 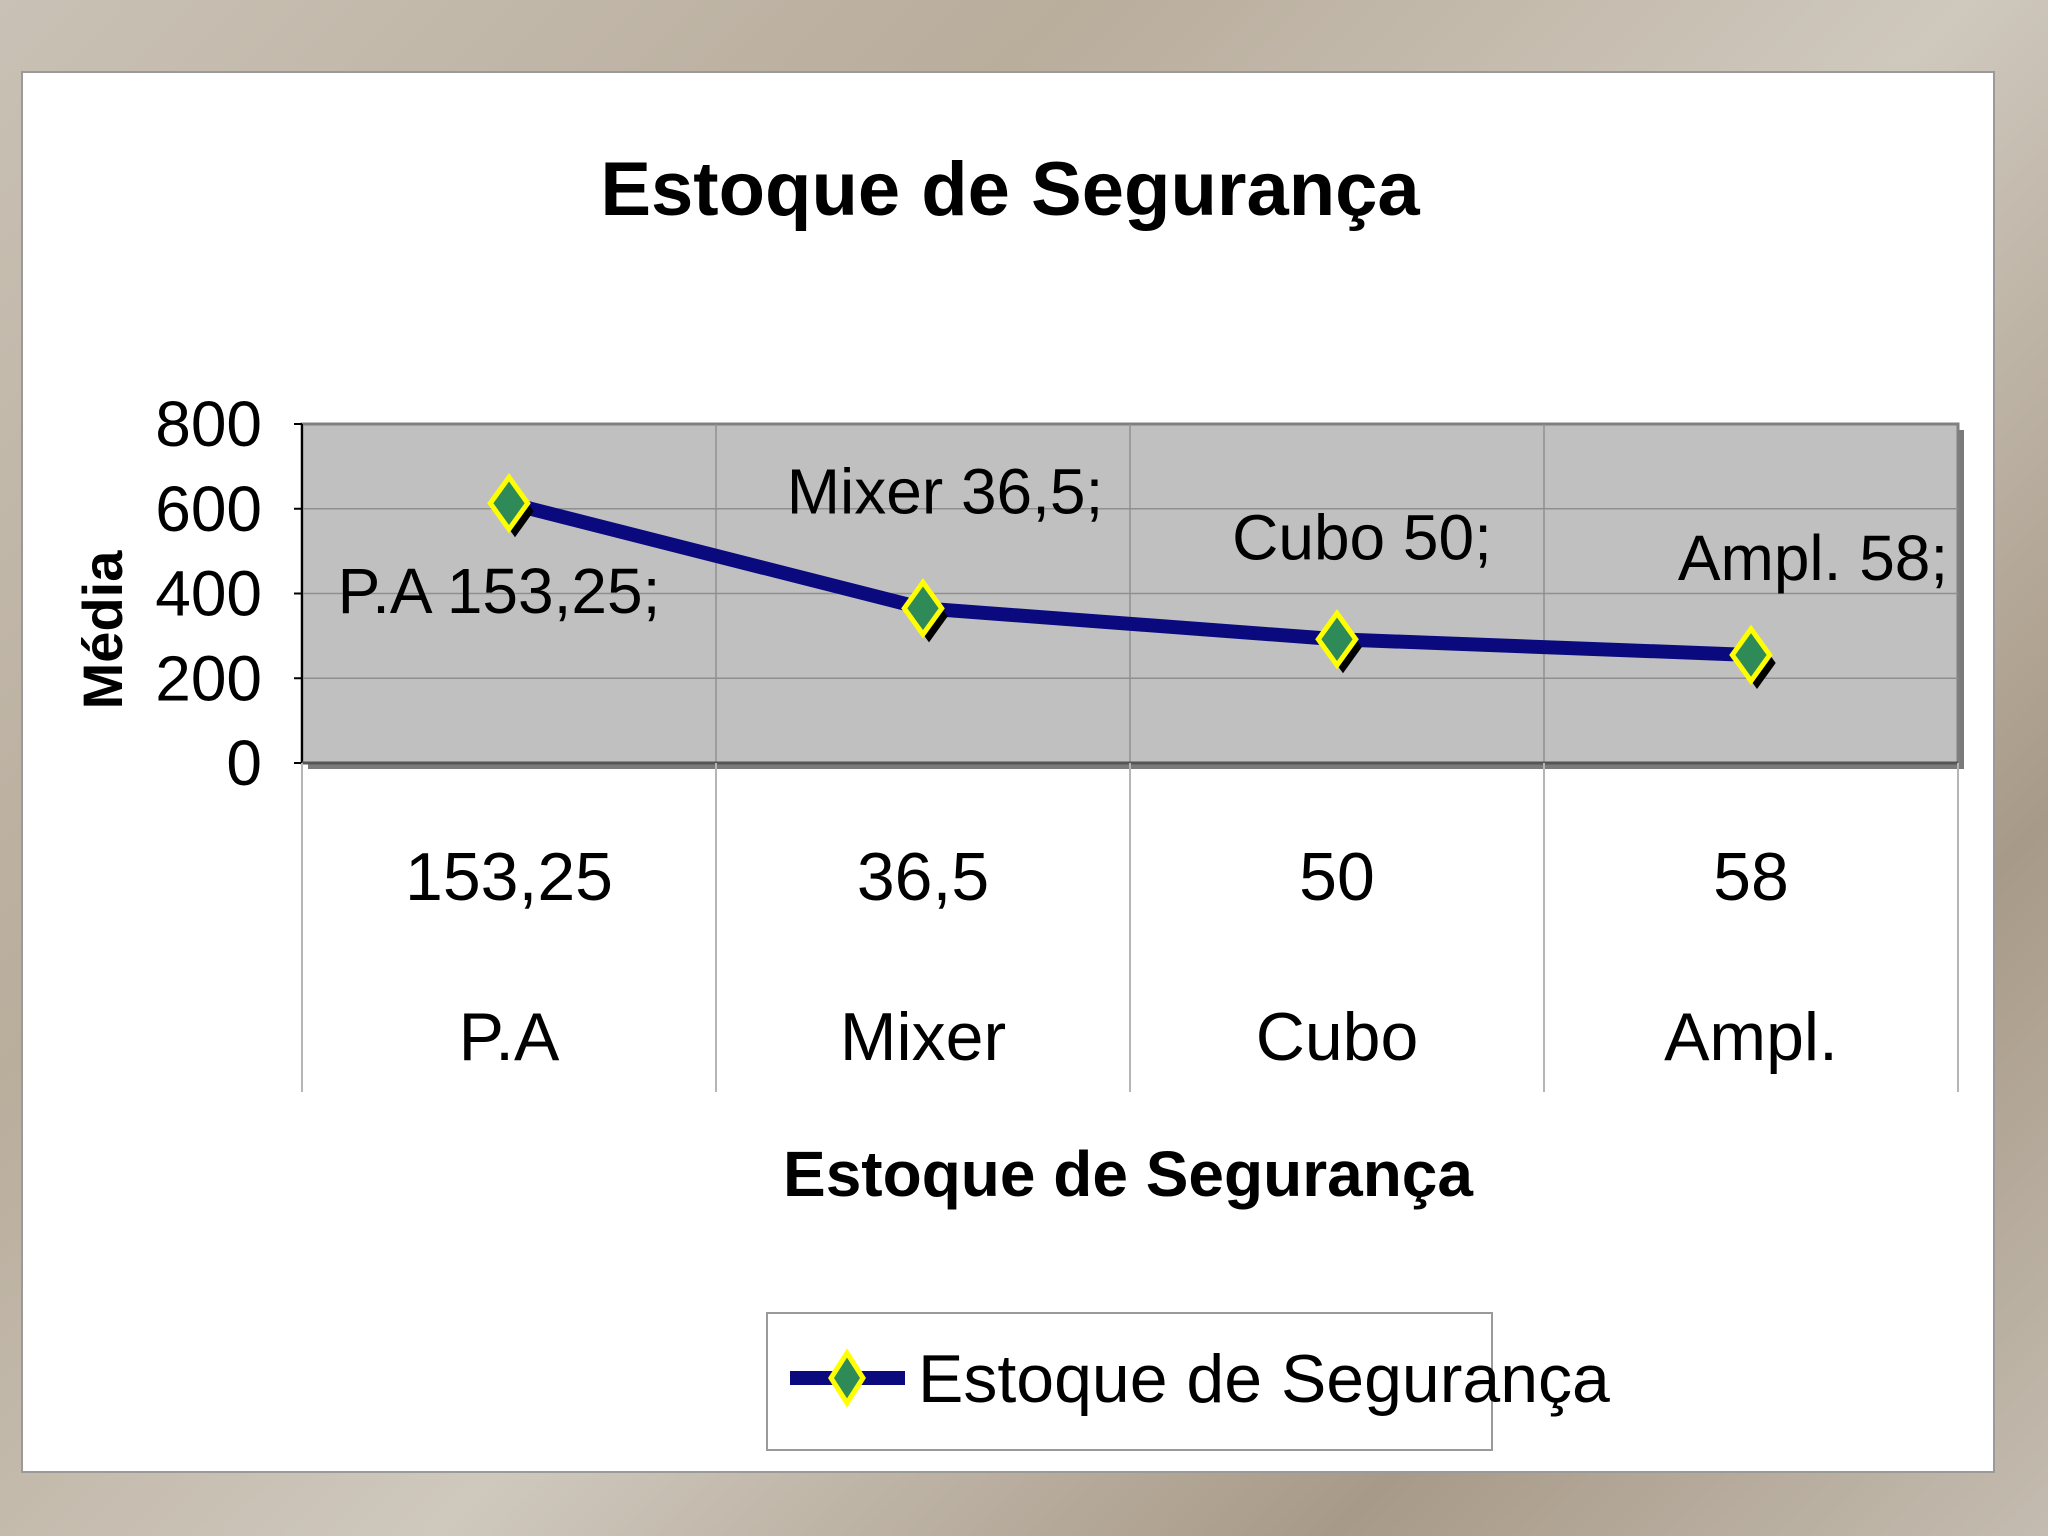 I want to click on legend: Estoque de Segurança, so click(x=1188, y=1381).